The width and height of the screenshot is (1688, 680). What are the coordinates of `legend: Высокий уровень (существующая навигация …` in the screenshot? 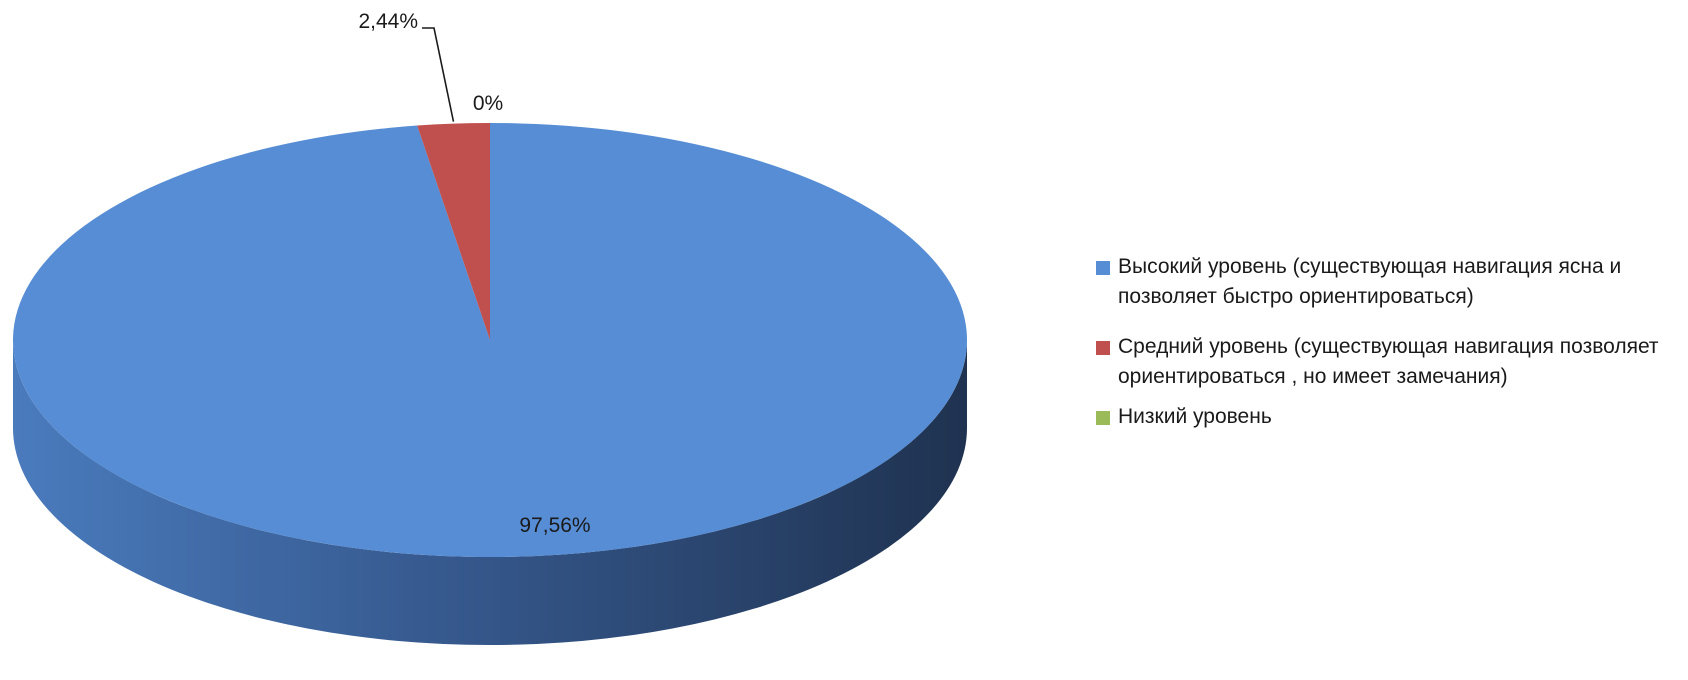 It's located at (1391, 342).